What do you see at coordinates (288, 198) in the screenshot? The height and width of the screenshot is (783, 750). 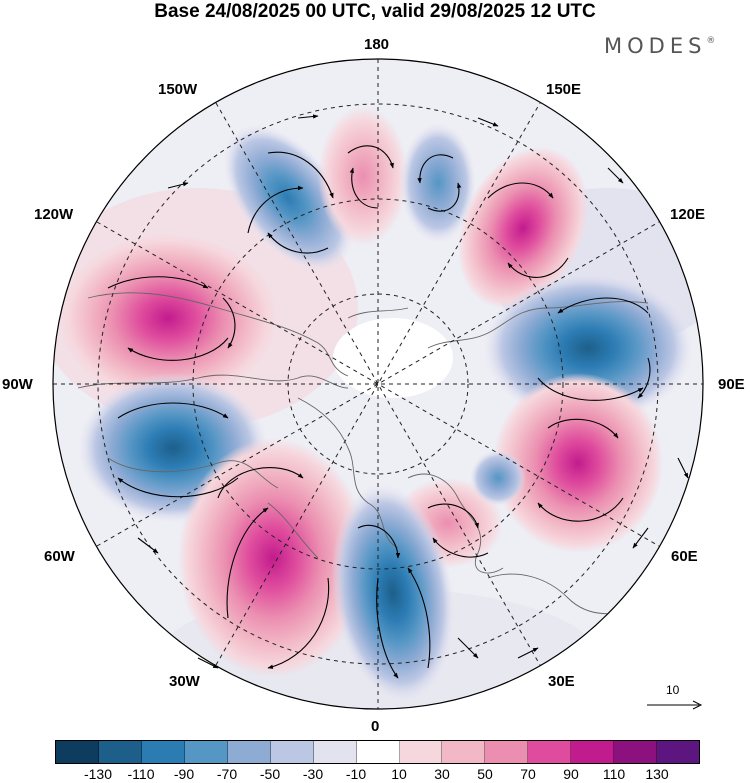 I see `anomaly-aleutian-low` at bounding box center [288, 198].